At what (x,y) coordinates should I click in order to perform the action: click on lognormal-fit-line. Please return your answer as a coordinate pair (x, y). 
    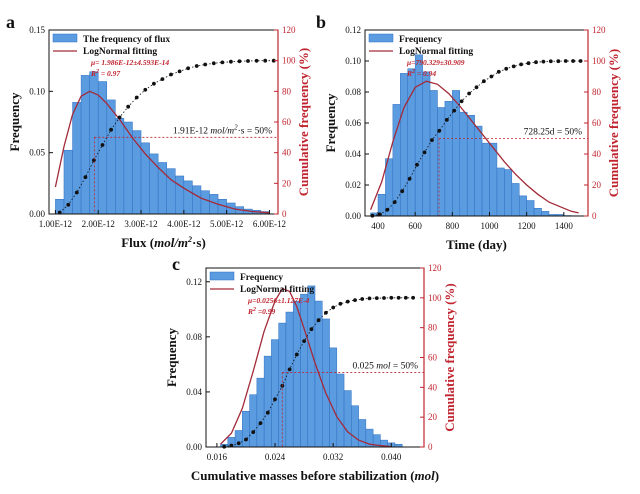
    Looking at the image, I should click on (474, 147).